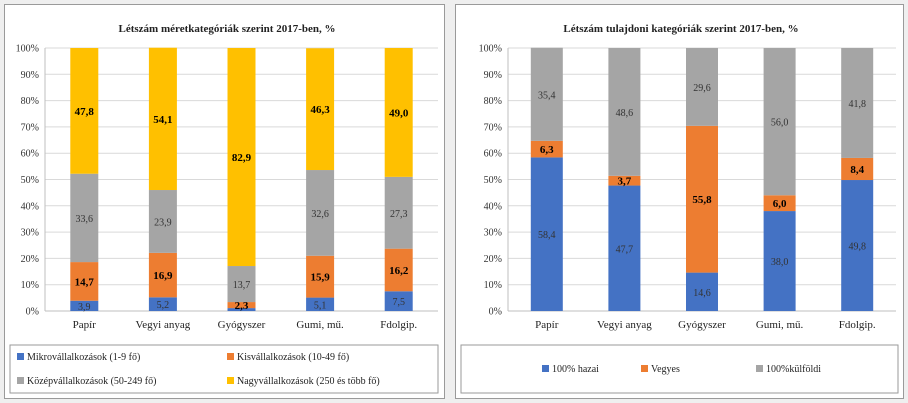 The height and width of the screenshot is (403, 908). I want to click on data-label: 32,6, so click(320, 214).